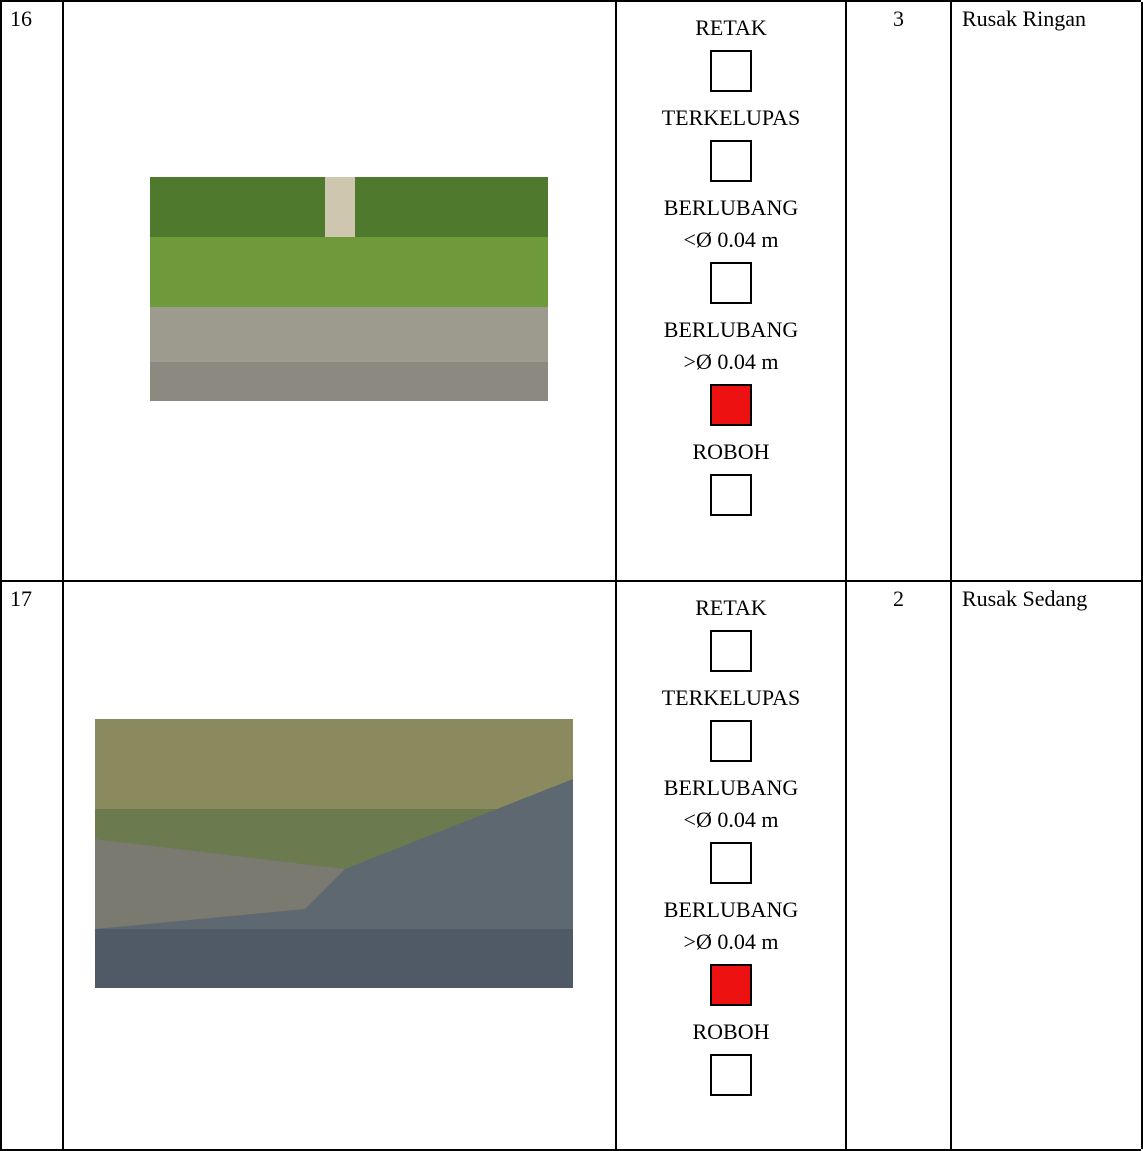 This screenshot has height=1151, width=1143. Describe the element at coordinates (33, 292) in the screenshot. I see `row-number: 16` at that location.